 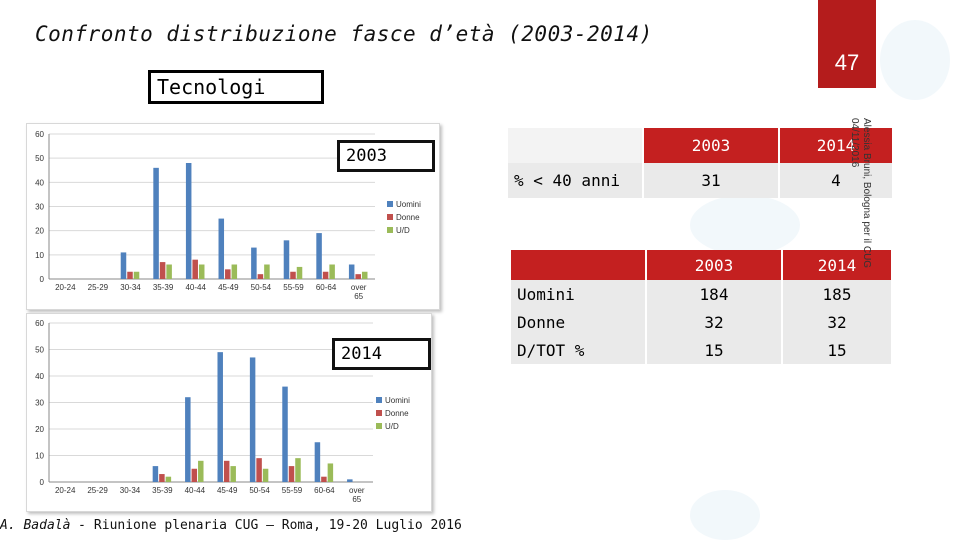 I want to click on table-row: Donne 32 32, so click(x=701, y=322).